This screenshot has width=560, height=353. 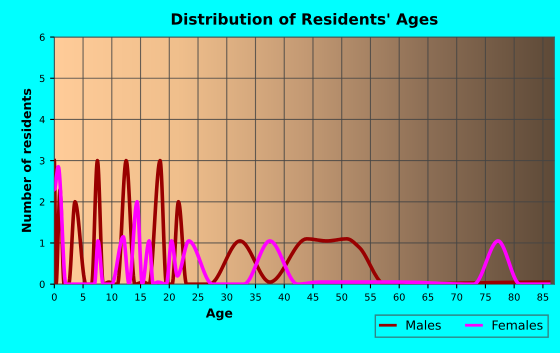 I want to click on x-tick-label: 10, so click(x=112, y=297).